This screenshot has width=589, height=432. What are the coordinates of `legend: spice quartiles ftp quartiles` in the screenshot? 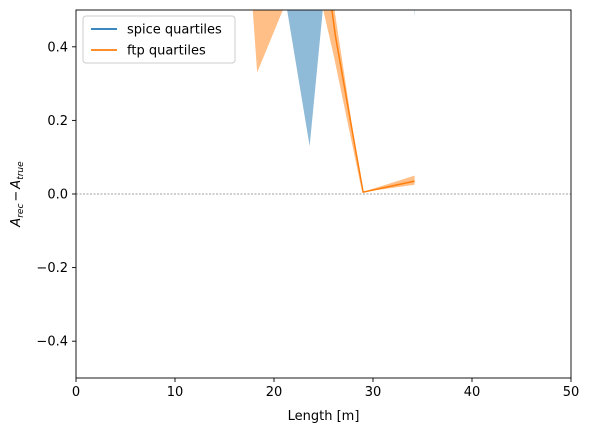 It's located at (159, 39).